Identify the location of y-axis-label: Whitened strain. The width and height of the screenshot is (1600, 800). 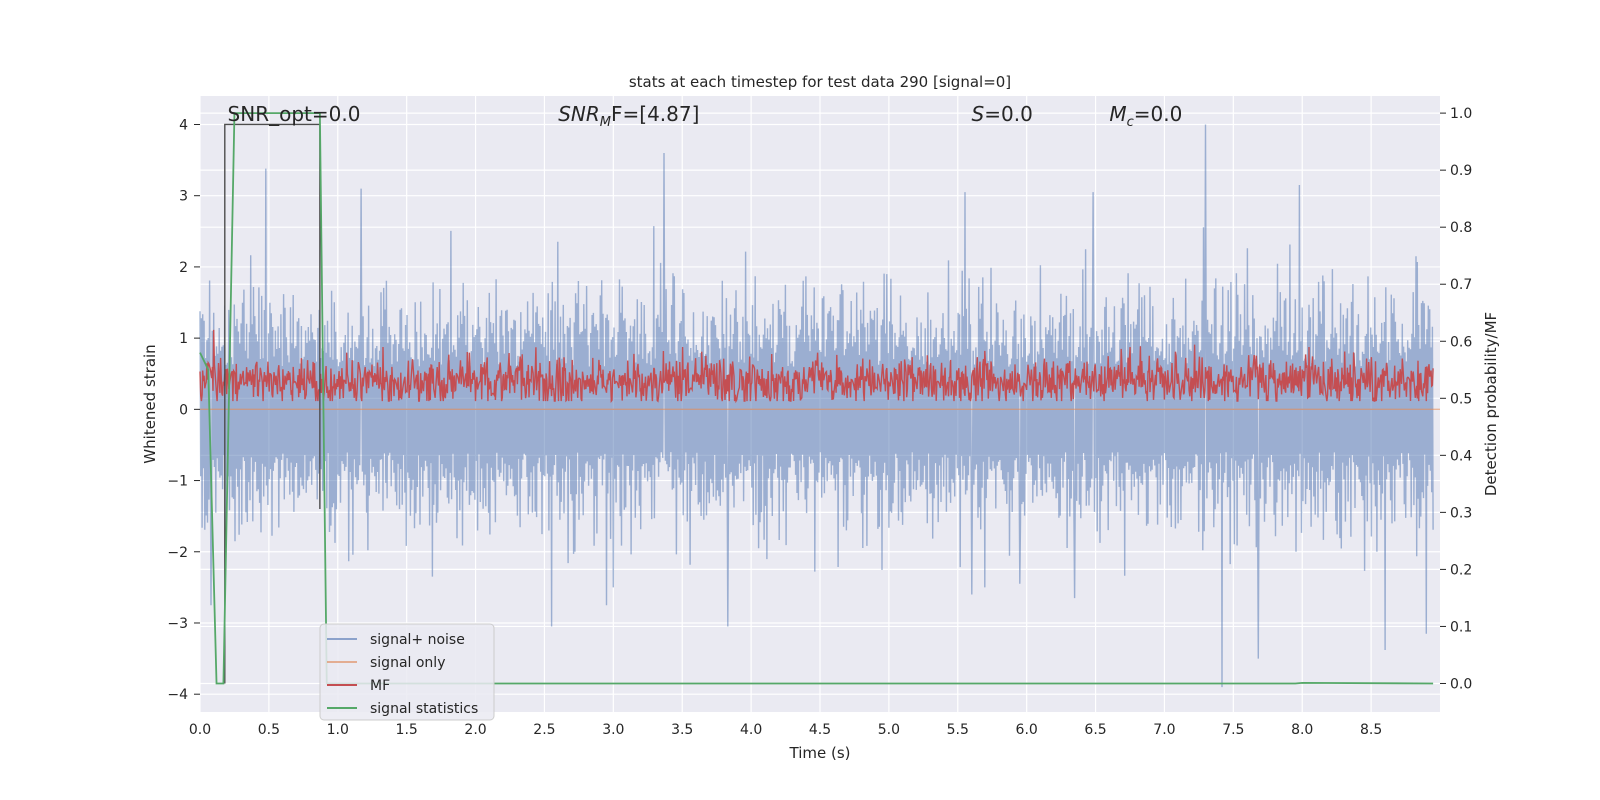
(150, 403).